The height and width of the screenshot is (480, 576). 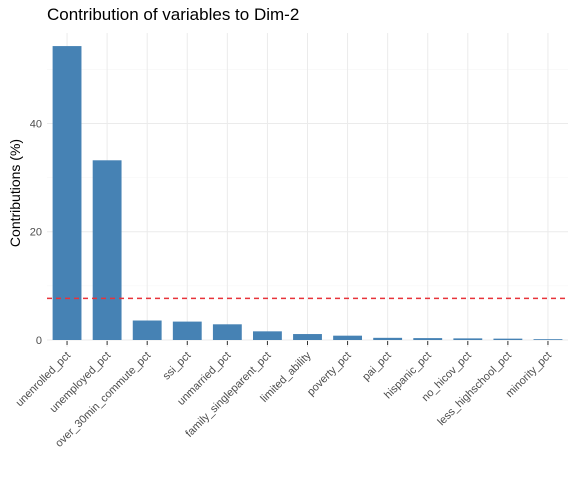 What do you see at coordinates (36, 124) in the screenshot?
I see `y-tick-label: 40` at bounding box center [36, 124].